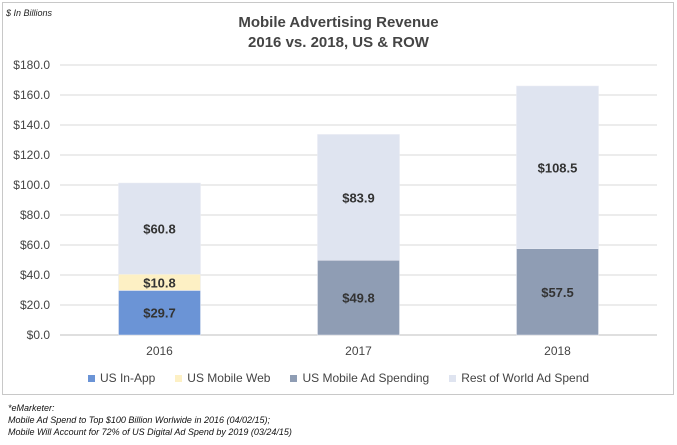 This screenshot has width=677, height=445. Describe the element at coordinates (29, 13) in the screenshot. I see `unit-label: $ In Billions` at that location.